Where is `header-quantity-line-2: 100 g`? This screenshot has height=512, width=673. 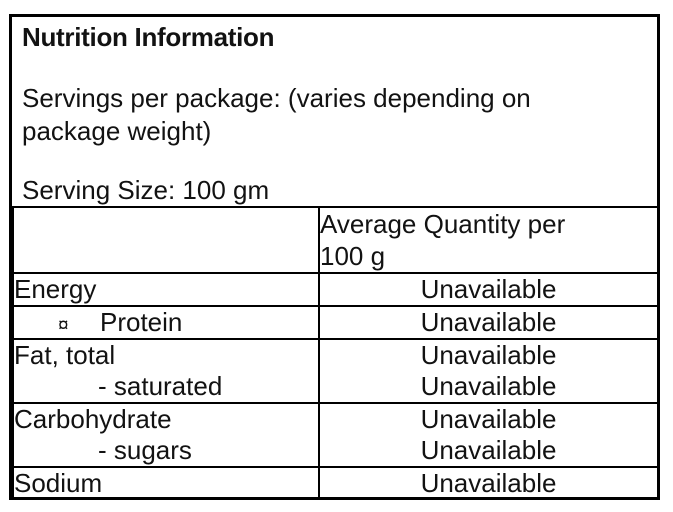 header-quantity-line-2: 100 g is located at coordinates (353, 256).